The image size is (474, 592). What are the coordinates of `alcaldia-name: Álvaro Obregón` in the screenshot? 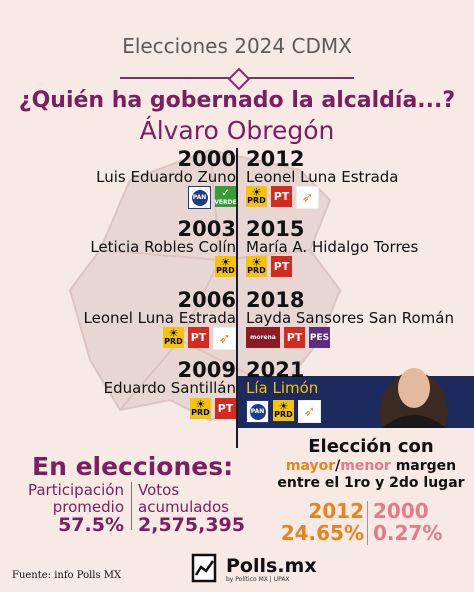 It's located at (237, 130).